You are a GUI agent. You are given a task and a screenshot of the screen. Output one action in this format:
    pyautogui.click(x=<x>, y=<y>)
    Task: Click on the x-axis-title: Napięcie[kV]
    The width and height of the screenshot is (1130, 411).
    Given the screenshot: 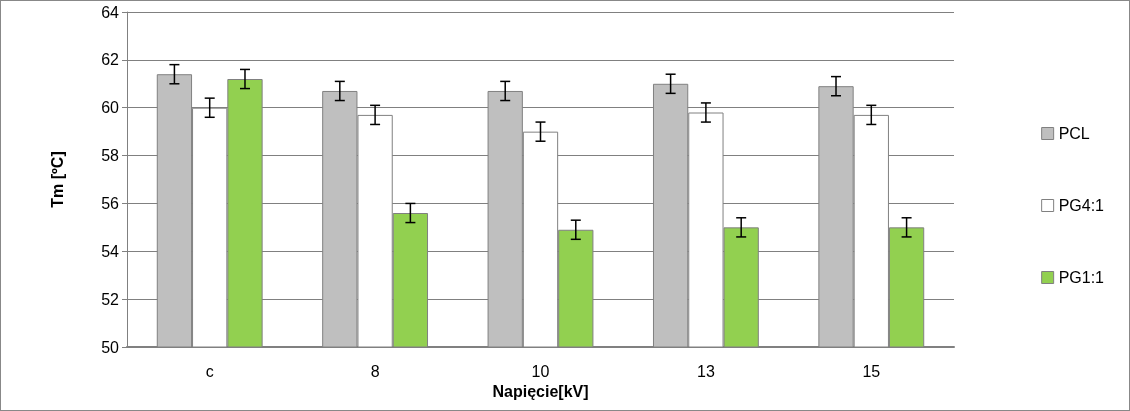 What is the action you would take?
    pyautogui.click(x=540, y=392)
    